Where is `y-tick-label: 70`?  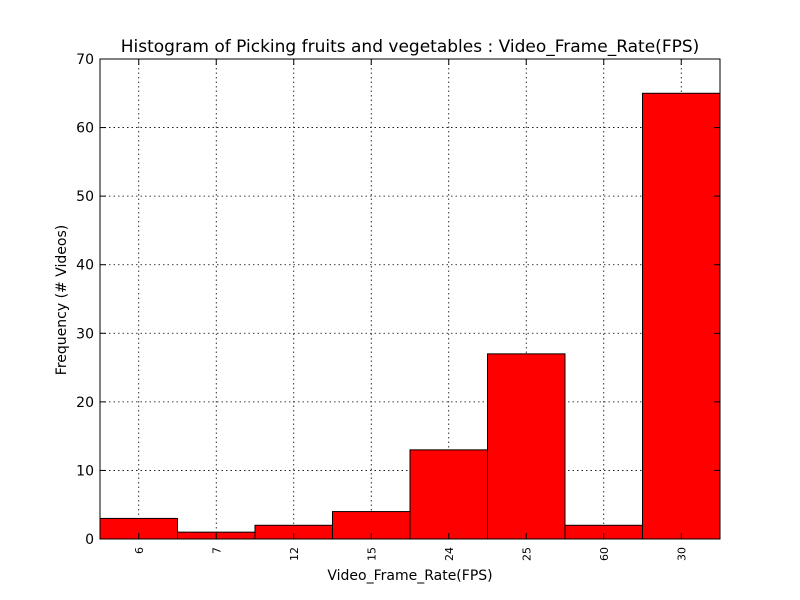 y-tick-label: 70 is located at coordinates (85, 60).